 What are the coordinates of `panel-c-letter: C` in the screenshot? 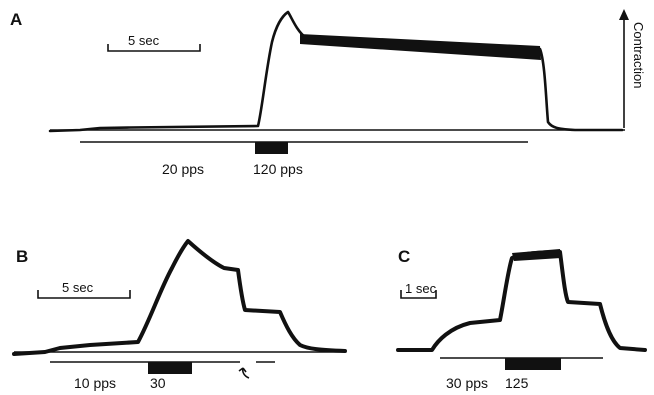 It's located at (404, 256).